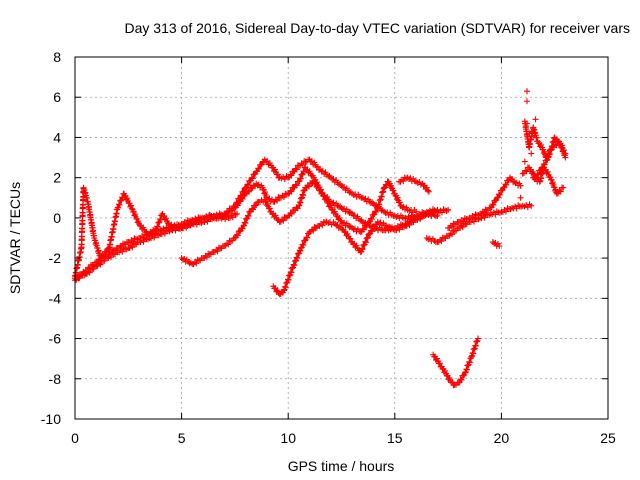 This screenshot has height=480, width=640. What do you see at coordinates (502, 438) in the screenshot?
I see `x-tick-label: 20` at bounding box center [502, 438].